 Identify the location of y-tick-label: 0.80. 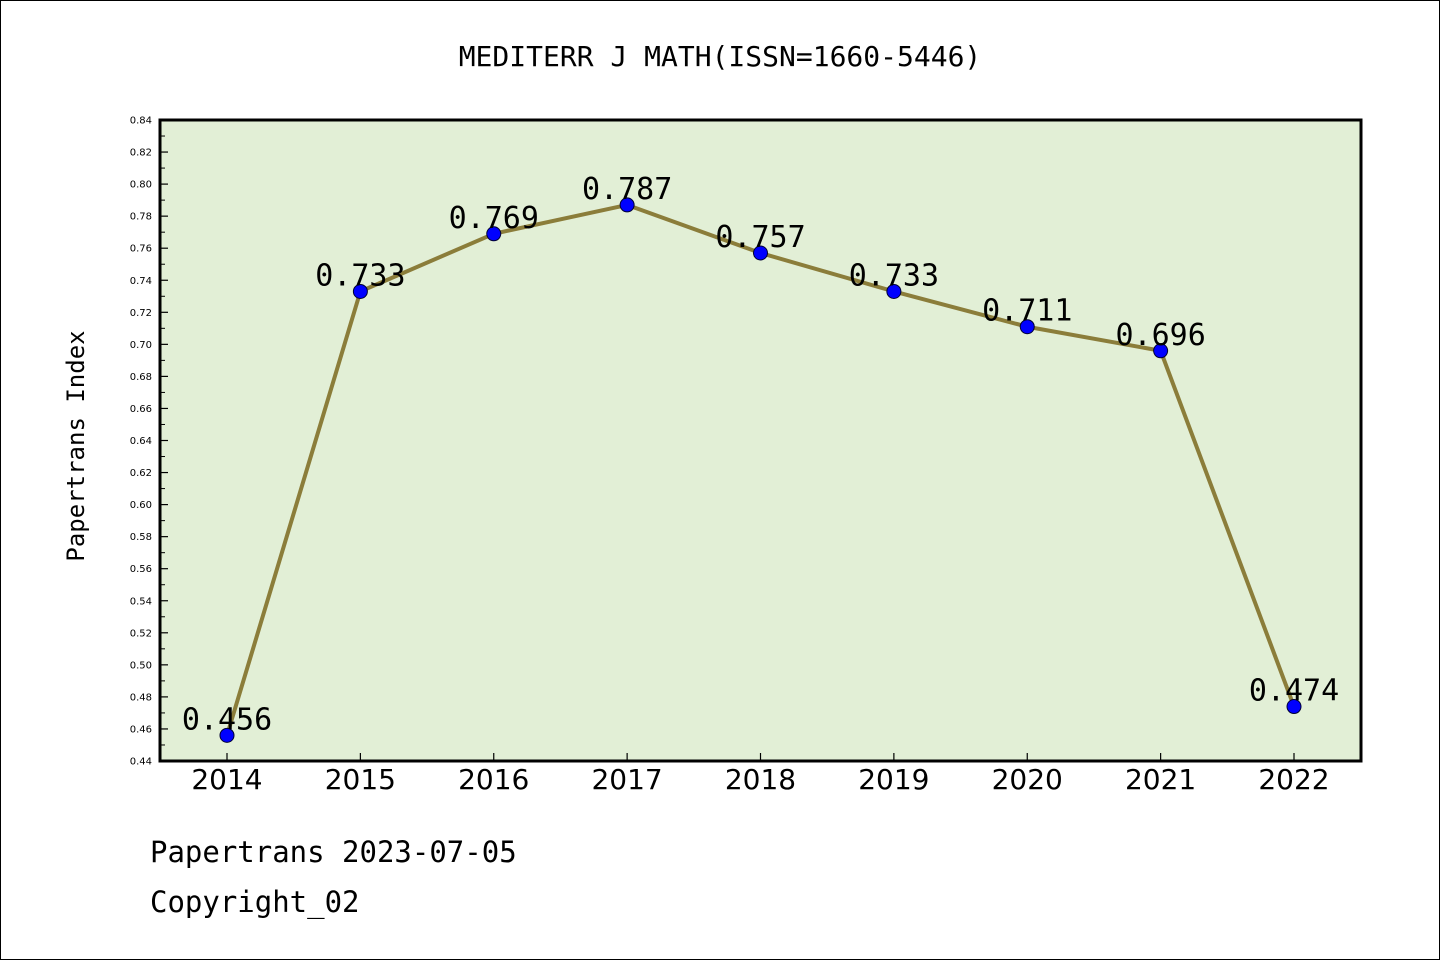
(141, 185).